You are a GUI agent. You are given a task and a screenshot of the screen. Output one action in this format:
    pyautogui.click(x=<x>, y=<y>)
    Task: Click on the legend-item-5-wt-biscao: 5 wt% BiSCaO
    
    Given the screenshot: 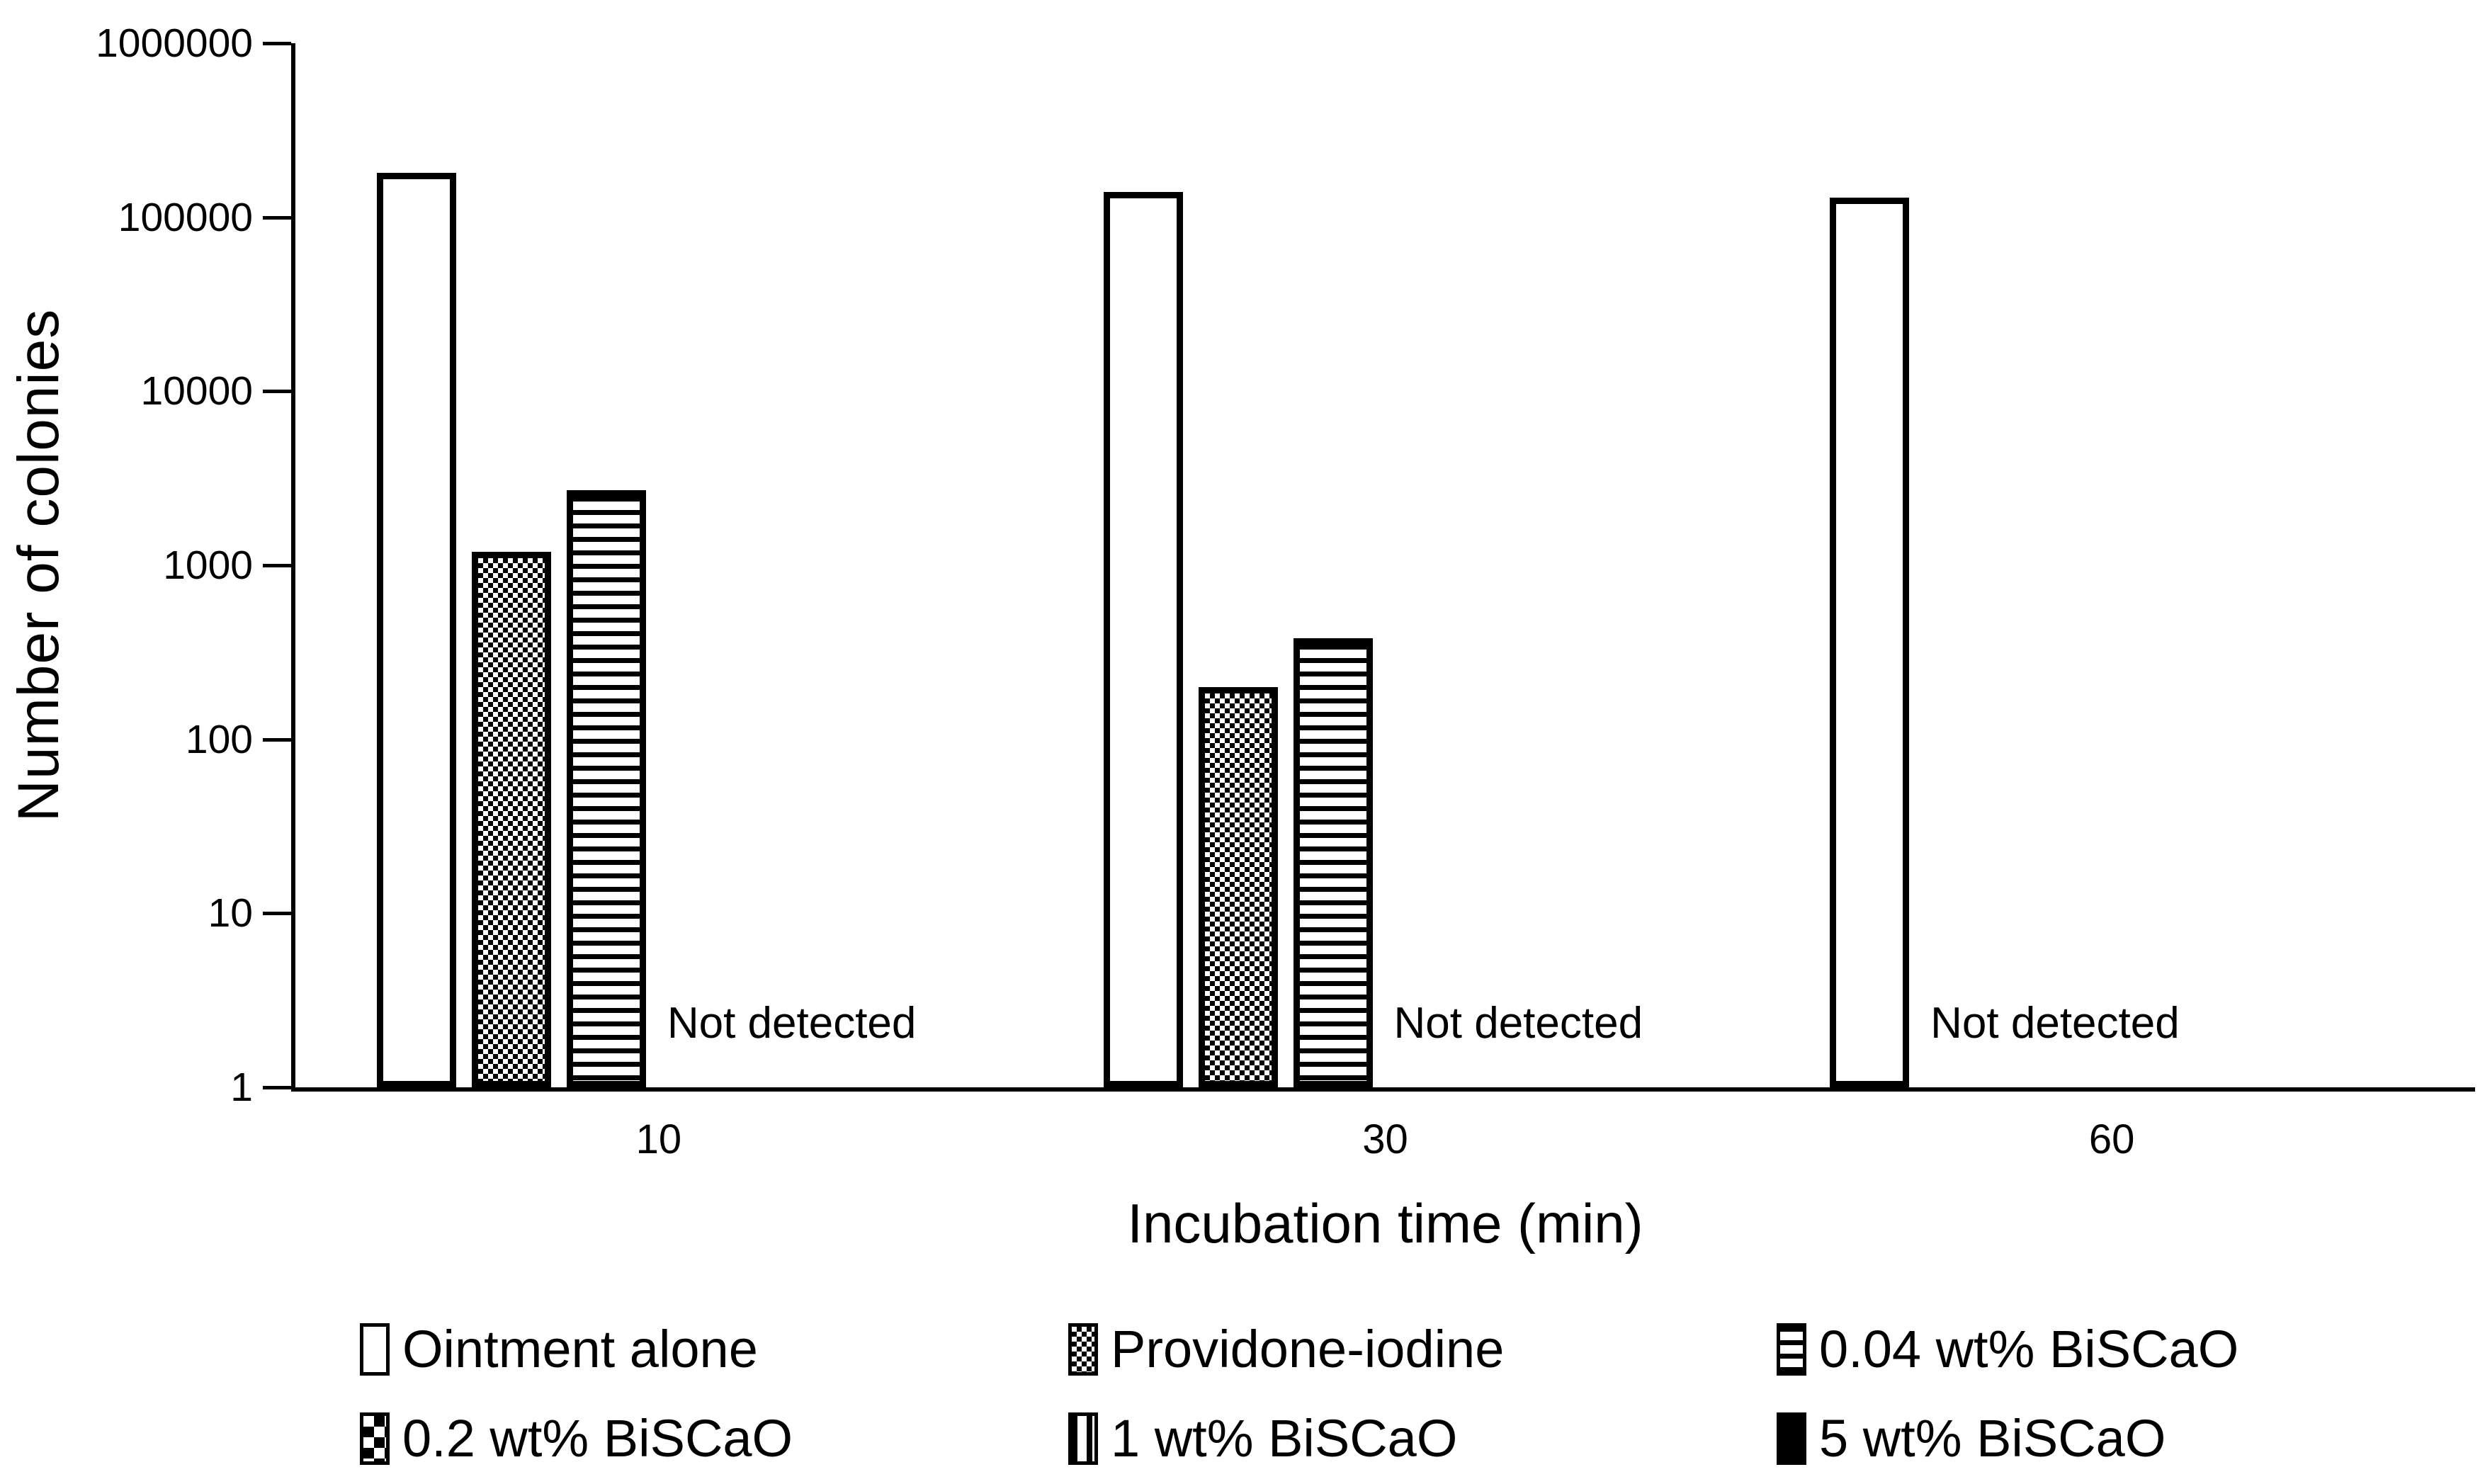 What is the action you would take?
    pyautogui.click(x=1971, y=1438)
    